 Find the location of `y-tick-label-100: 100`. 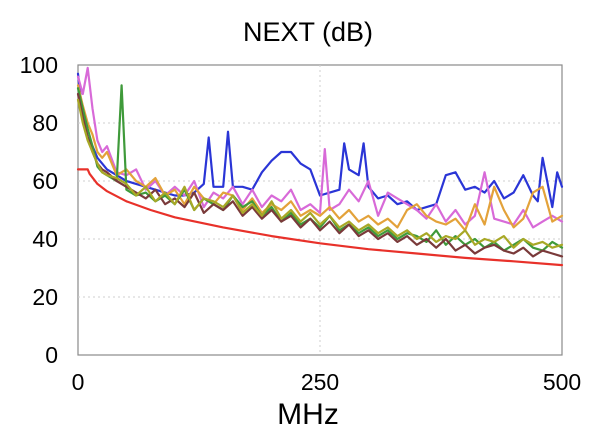

y-tick-label-100: 100 is located at coordinates (39, 65).